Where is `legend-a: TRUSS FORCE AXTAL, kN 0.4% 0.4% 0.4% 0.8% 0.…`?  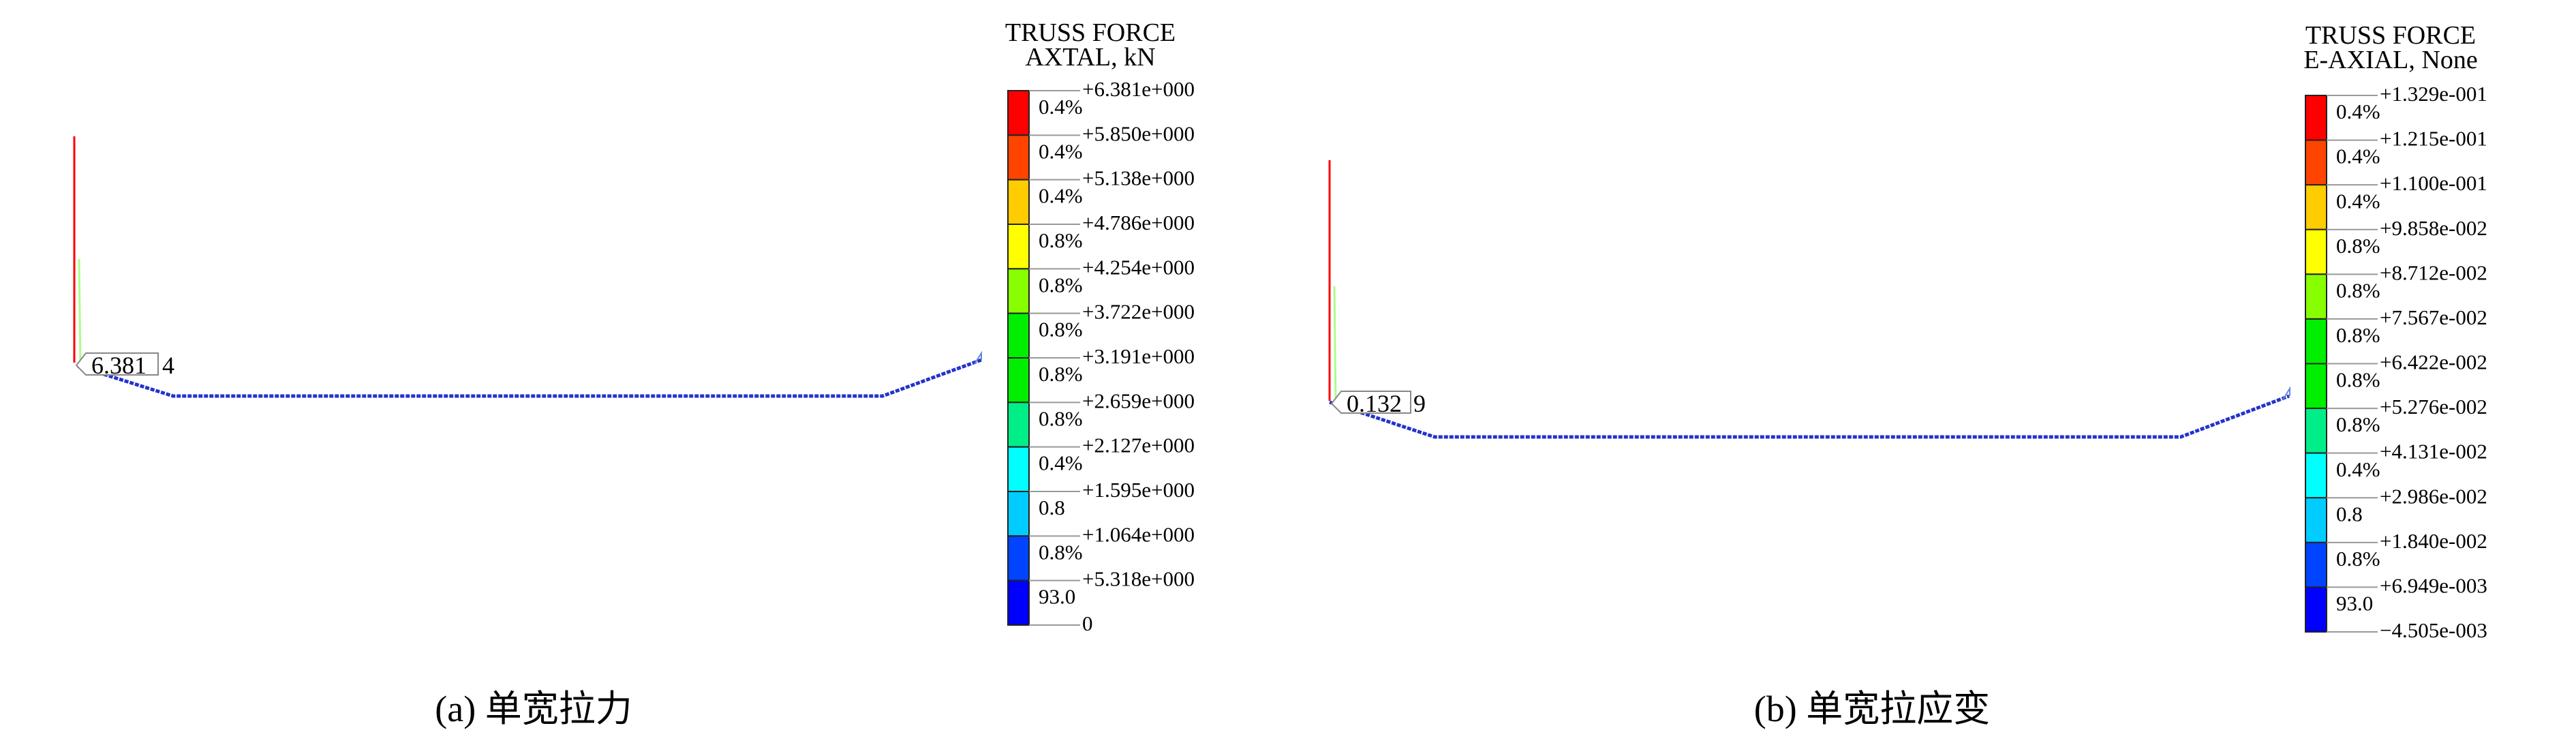
legend-a: TRUSS FORCE AXTAL, kN 0.4% 0.4% 0.4% 0.8% 0.… is located at coordinates (1100, 326).